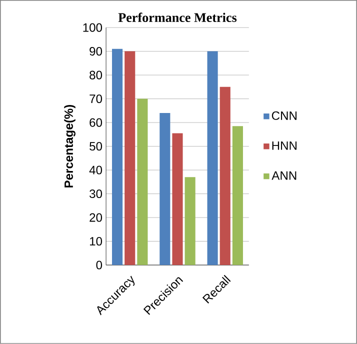 Image resolution: width=357 pixels, height=344 pixels. Describe the element at coordinates (99, 265) in the screenshot. I see `y-tick-label: 0` at that location.